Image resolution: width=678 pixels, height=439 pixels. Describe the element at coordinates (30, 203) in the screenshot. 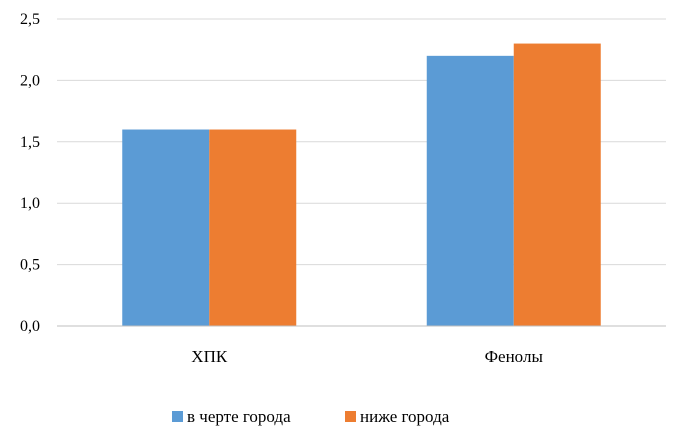

I see `y-tick-label: 1,0` at that location.